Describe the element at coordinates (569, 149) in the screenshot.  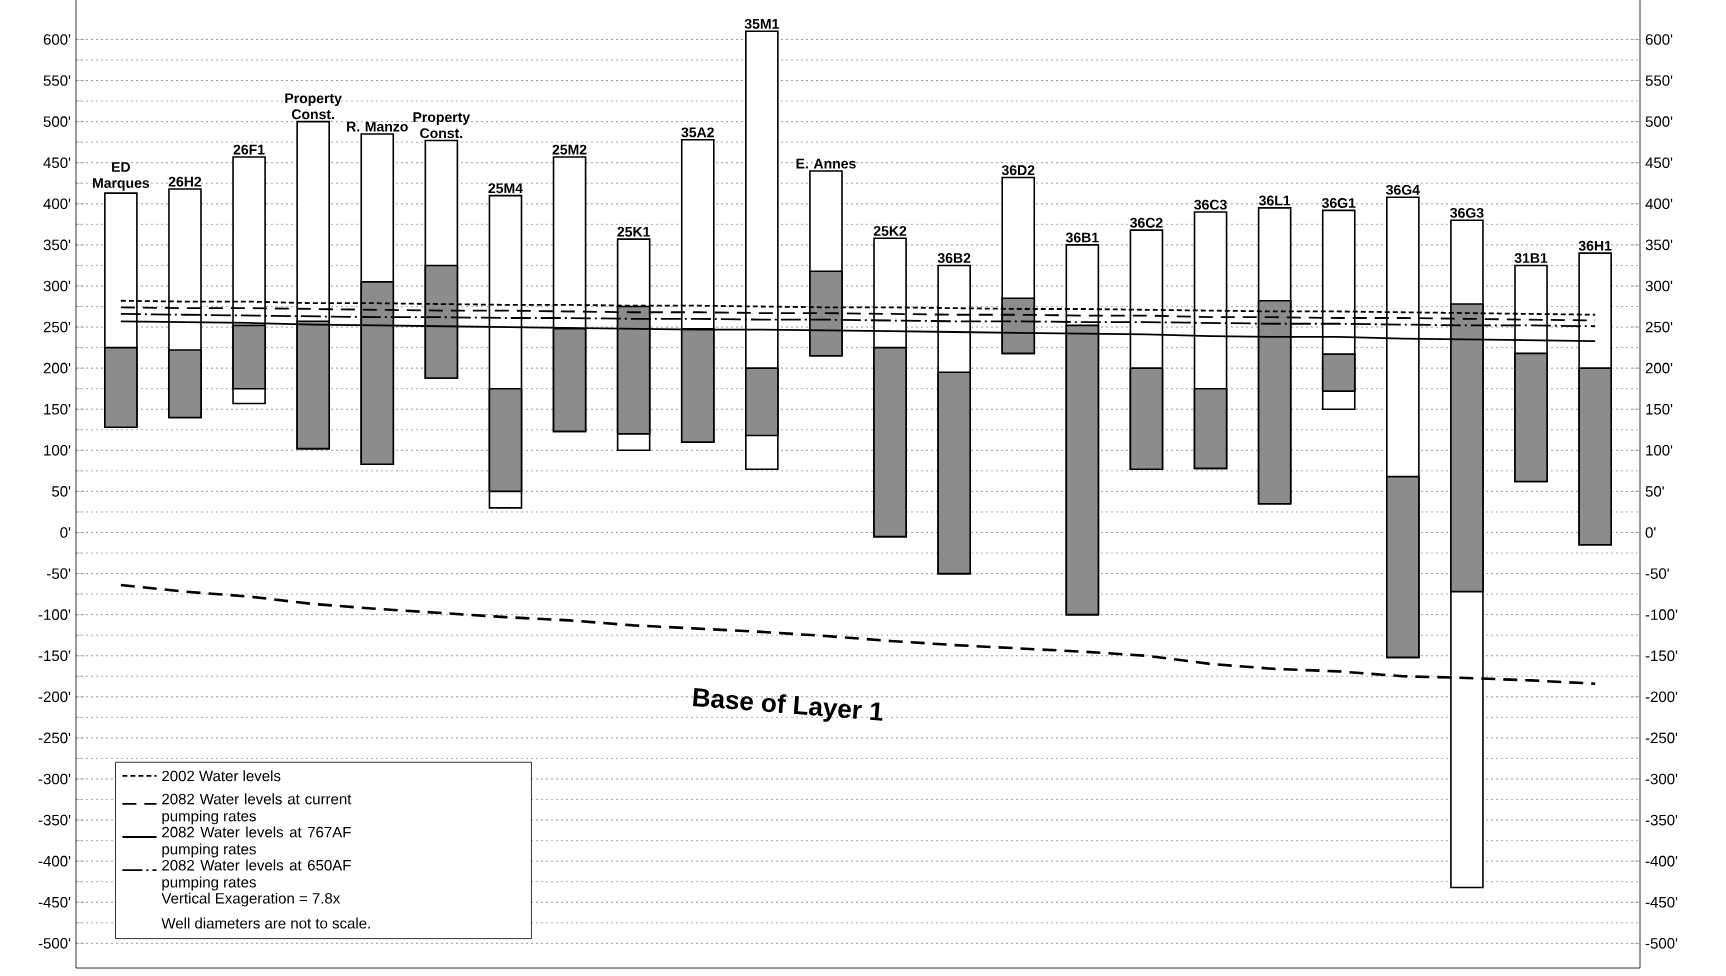
I see `x-tick-label: 25M2` at that location.